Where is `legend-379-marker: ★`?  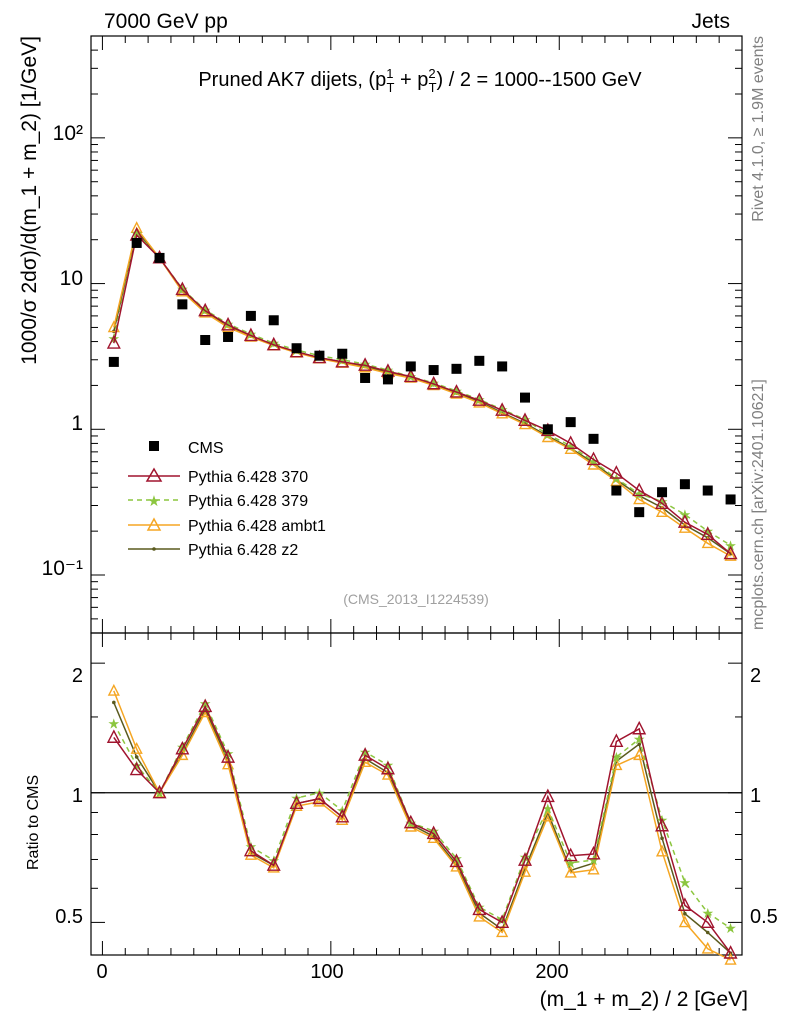
legend-379-marker: ★ is located at coordinates (153, 501).